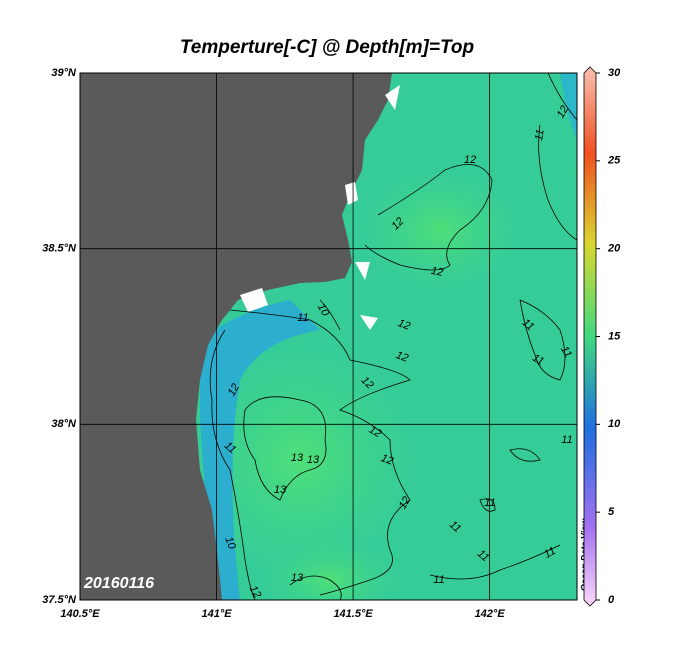  I want to click on colorbar: 0 5 10 15 20 25 30, so click(602, 336).